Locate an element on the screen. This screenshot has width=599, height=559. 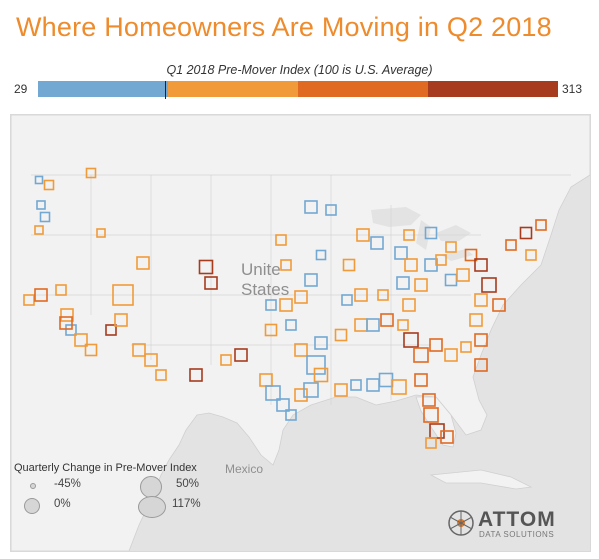
size-legend-circle-small is located at coordinates (33, 486).